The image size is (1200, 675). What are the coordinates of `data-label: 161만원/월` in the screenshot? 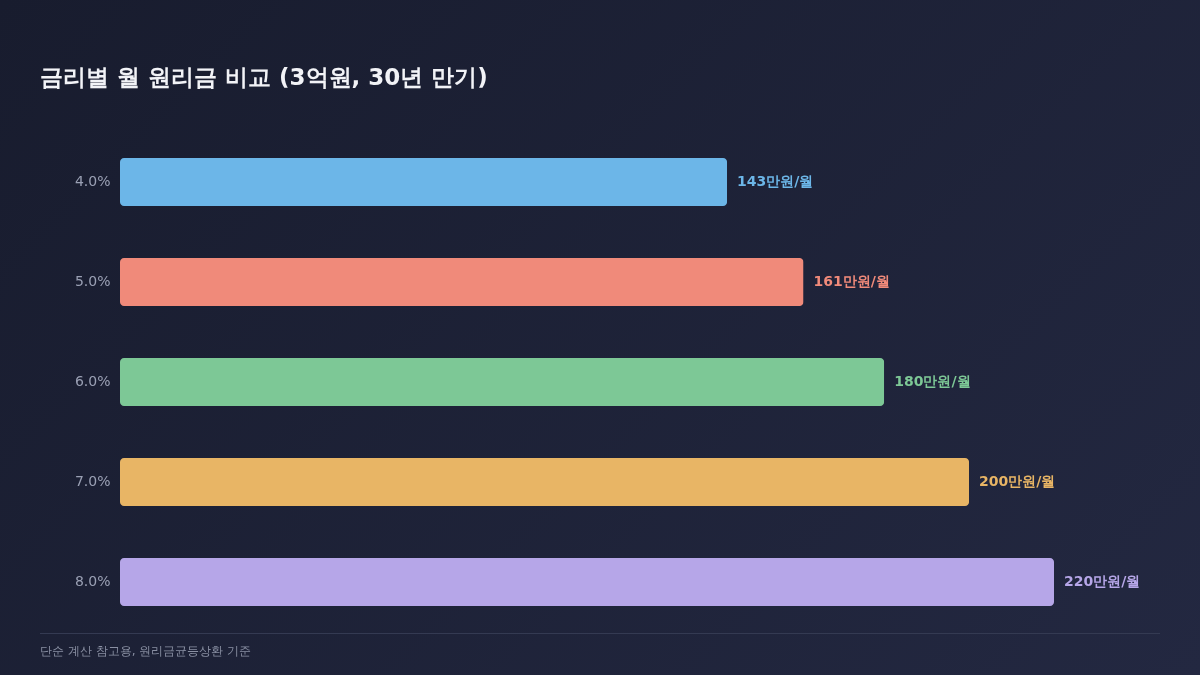 It's located at (851, 281).